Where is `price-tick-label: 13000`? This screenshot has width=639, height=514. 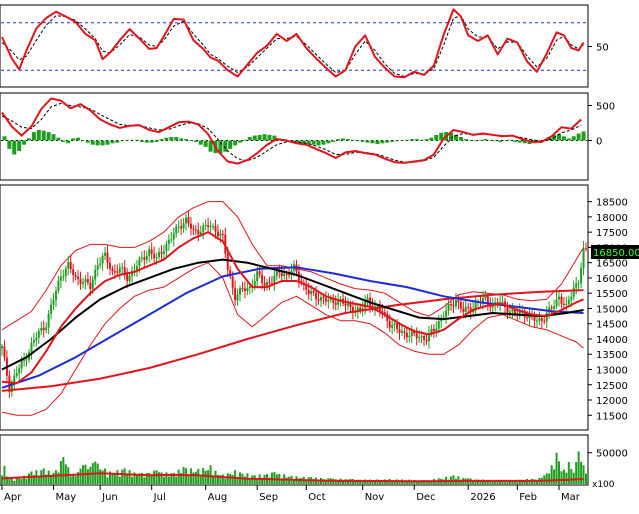 price-tick-label: 13000 is located at coordinates (612, 370).